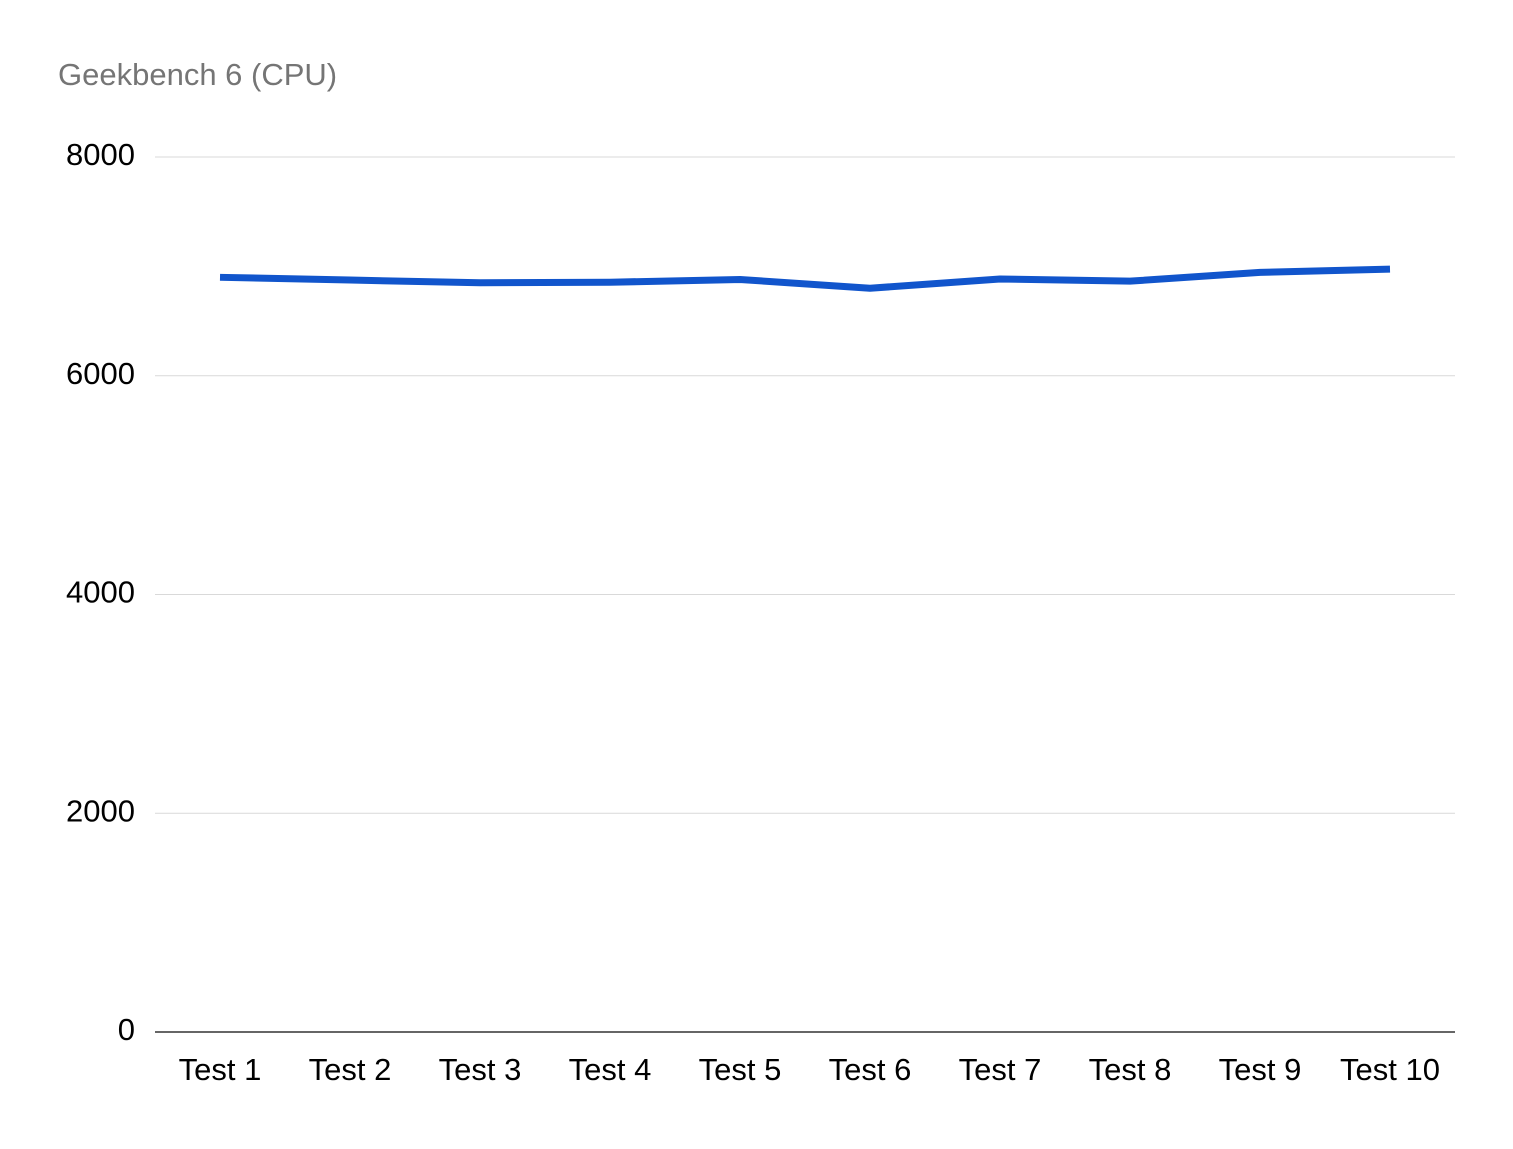 This screenshot has height=1149, width=1513. What do you see at coordinates (100, 373) in the screenshot?
I see `y-tick-label: 6000` at bounding box center [100, 373].